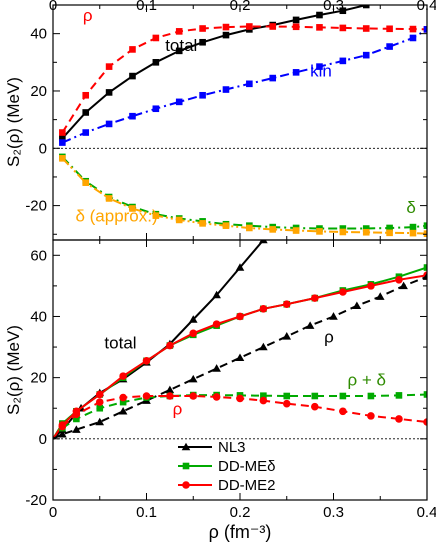 This screenshot has height=548, width=436. Describe the element at coordinates (38, 255) in the screenshot. I see `y-tick-label: 60` at that location.